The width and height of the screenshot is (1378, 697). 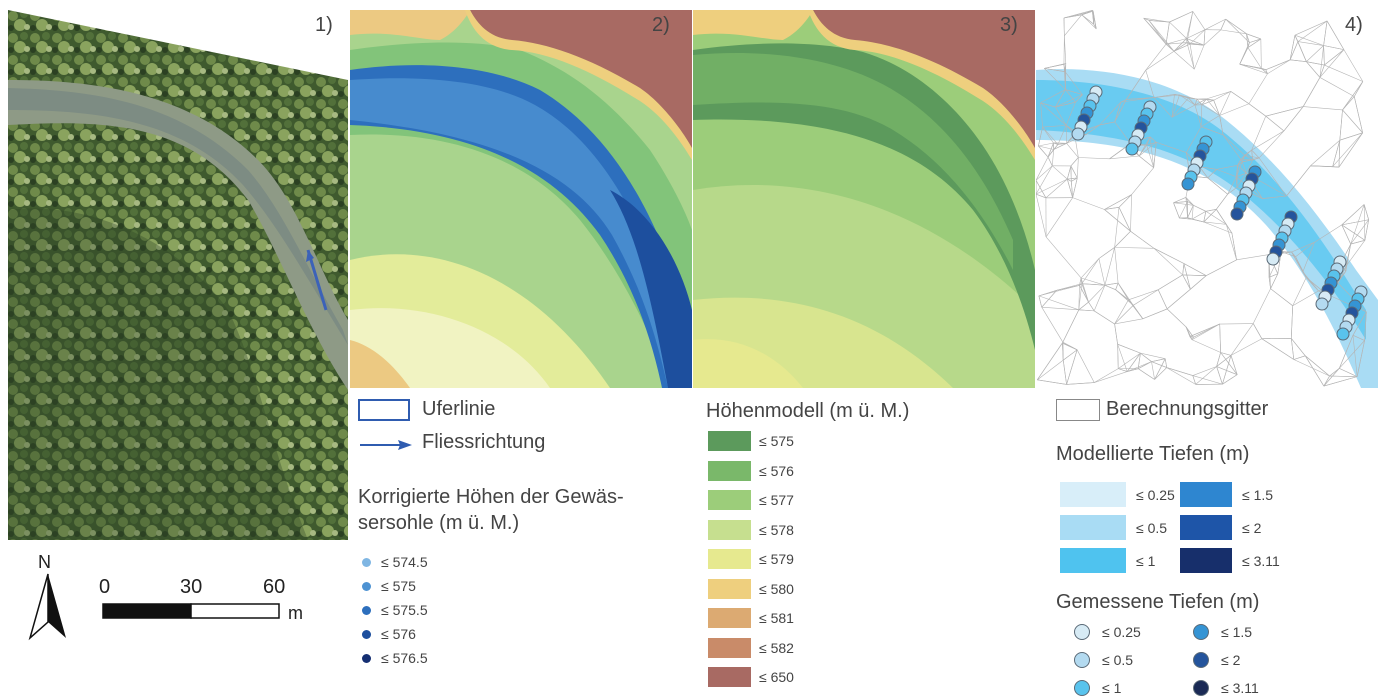 I want to click on elevation-label: ≤ 578, so click(x=776, y=529).